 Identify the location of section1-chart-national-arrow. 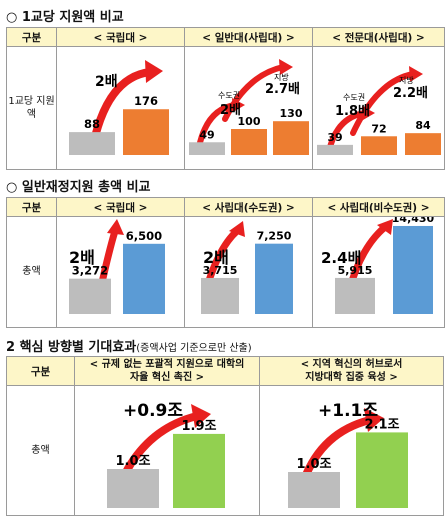
(122, 106).